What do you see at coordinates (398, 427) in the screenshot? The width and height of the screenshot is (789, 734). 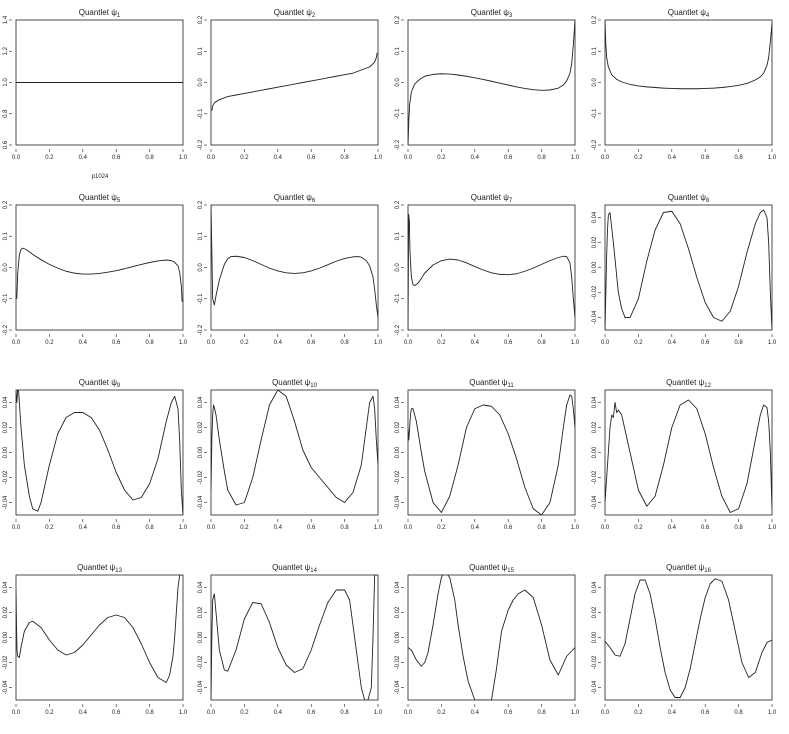 I see `y-tick-label: 0.02` at bounding box center [398, 427].